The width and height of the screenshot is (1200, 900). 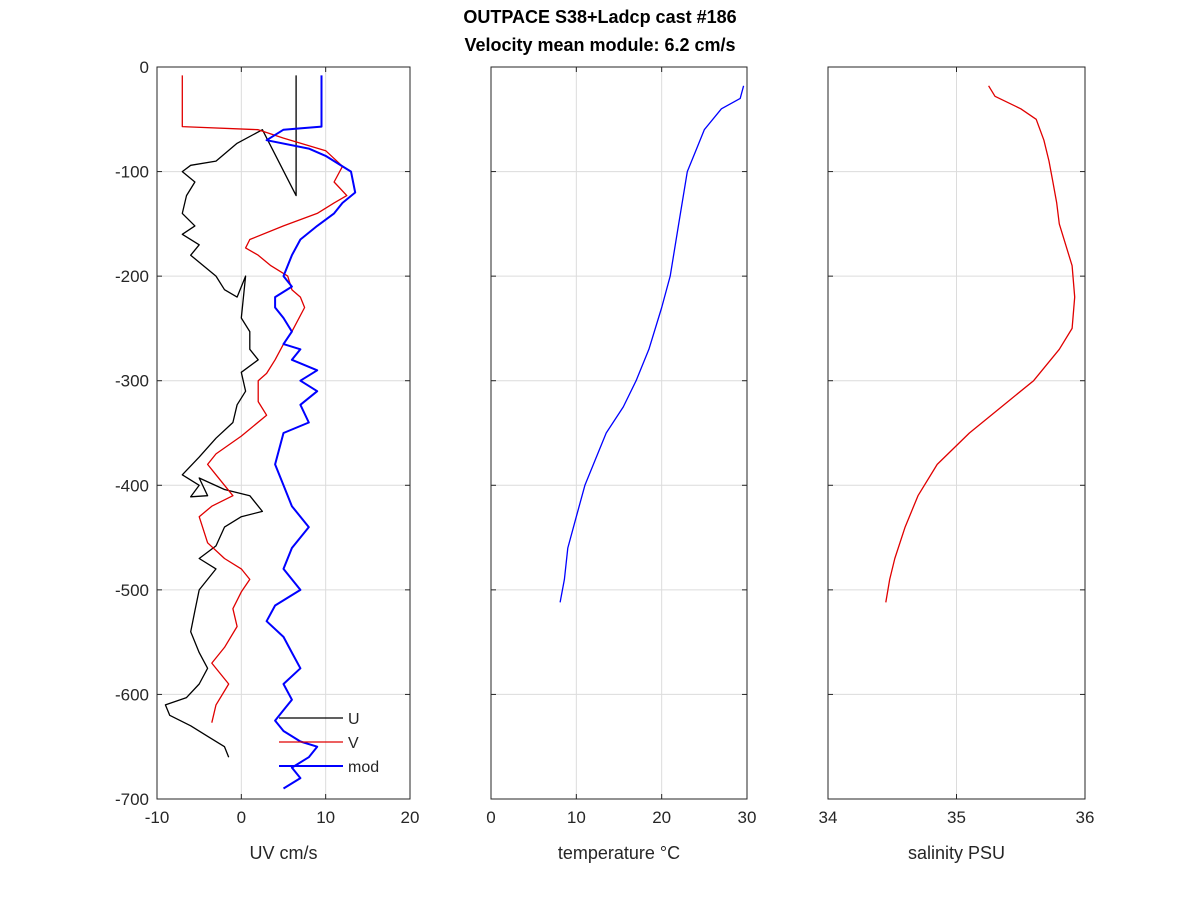 I want to click on legend-label-mod: mod, so click(x=363, y=767).